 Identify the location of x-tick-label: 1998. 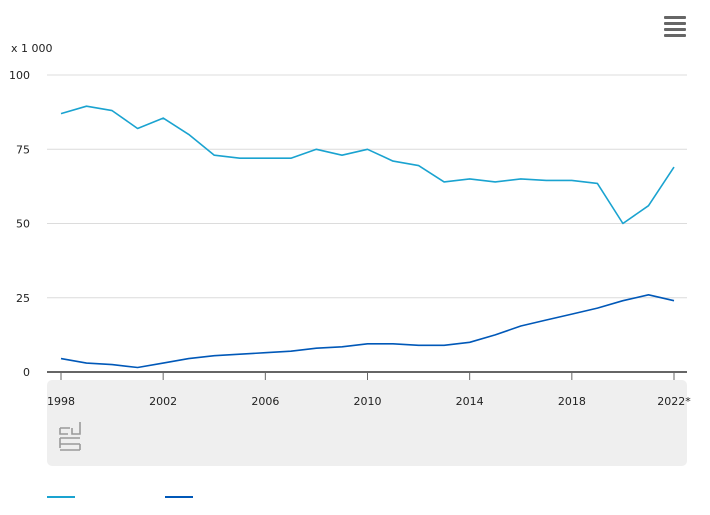
(61, 401).